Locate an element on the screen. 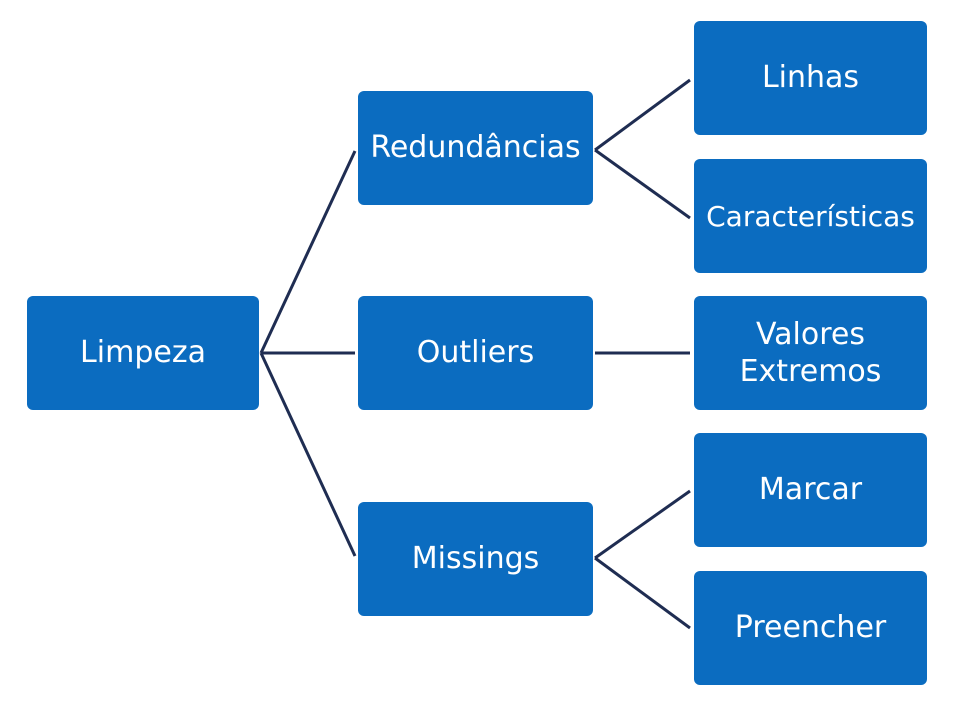 The height and width of the screenshot is (701, 960). connector-redundancias-linhas is located at coordinates (642, 115).